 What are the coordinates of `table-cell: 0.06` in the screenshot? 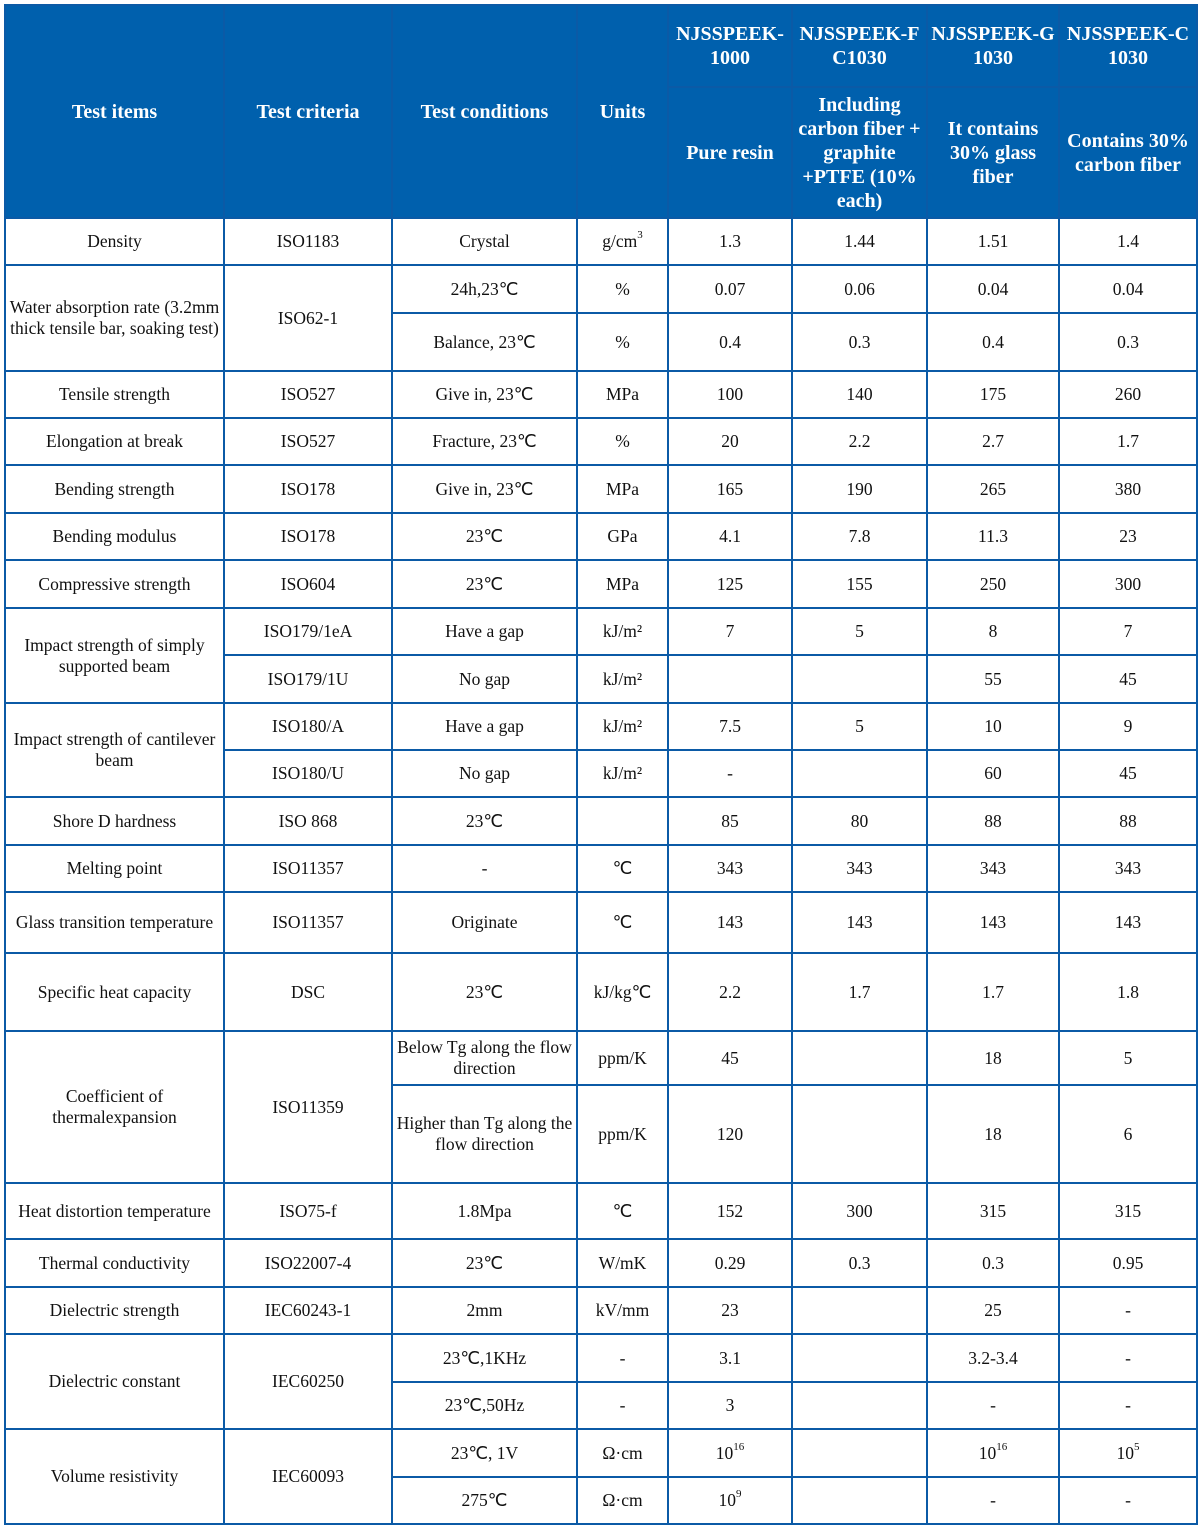 It's located at (859, 289).